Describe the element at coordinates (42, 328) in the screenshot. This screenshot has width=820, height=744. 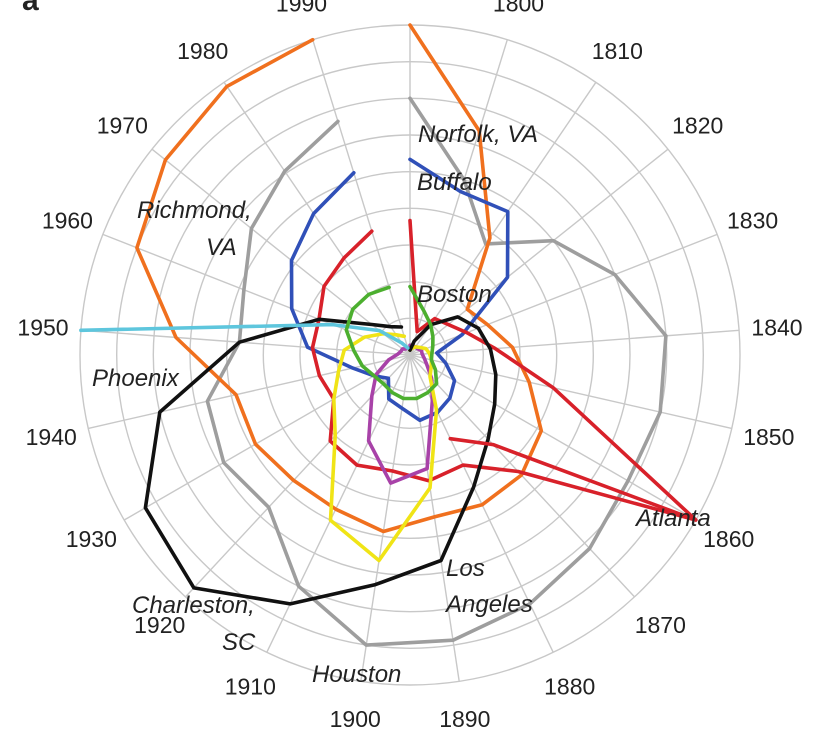
I see `year-label: 1950` at that location.